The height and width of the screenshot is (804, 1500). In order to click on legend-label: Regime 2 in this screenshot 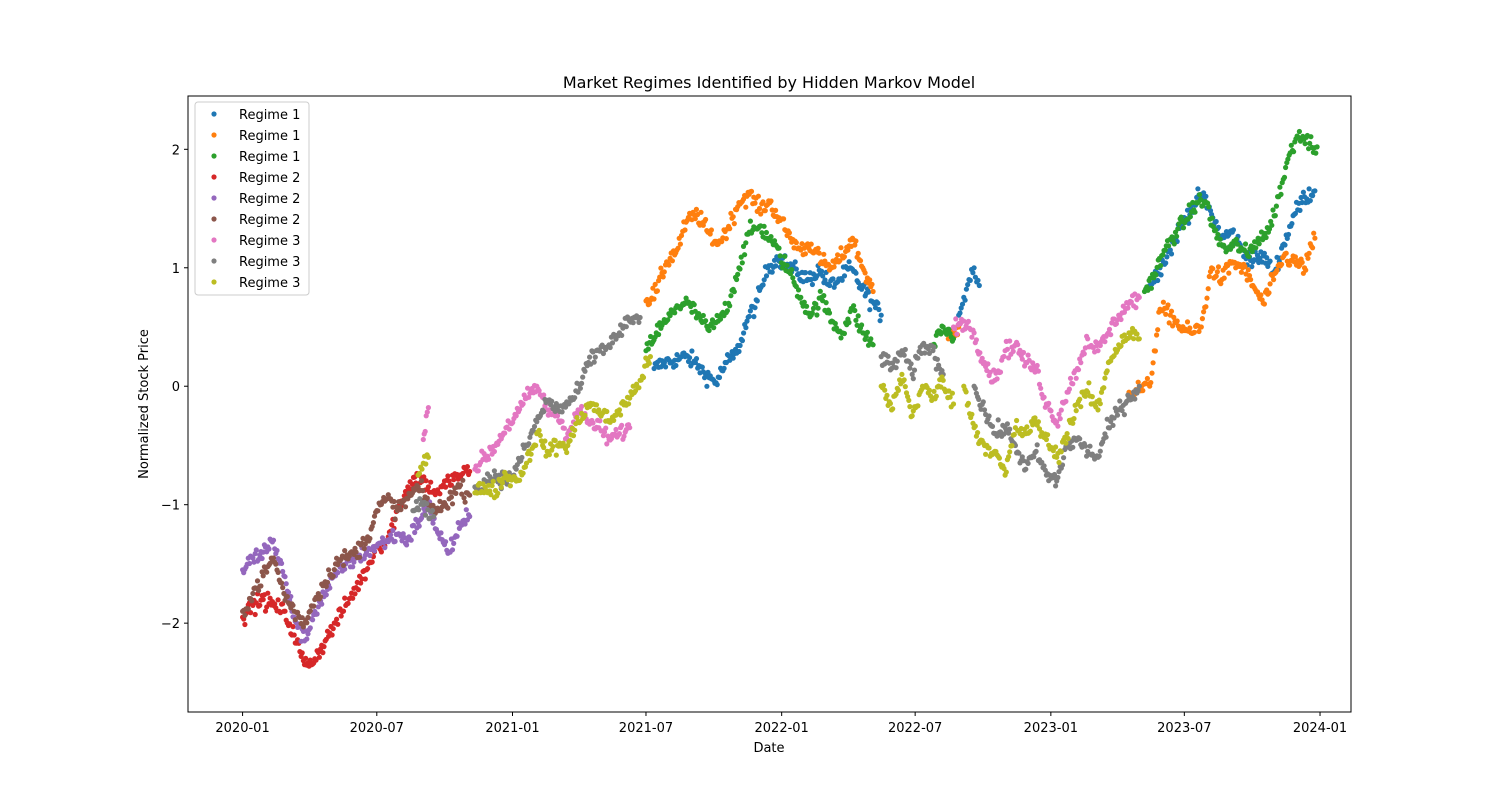, I will do `click(269, 199)`.